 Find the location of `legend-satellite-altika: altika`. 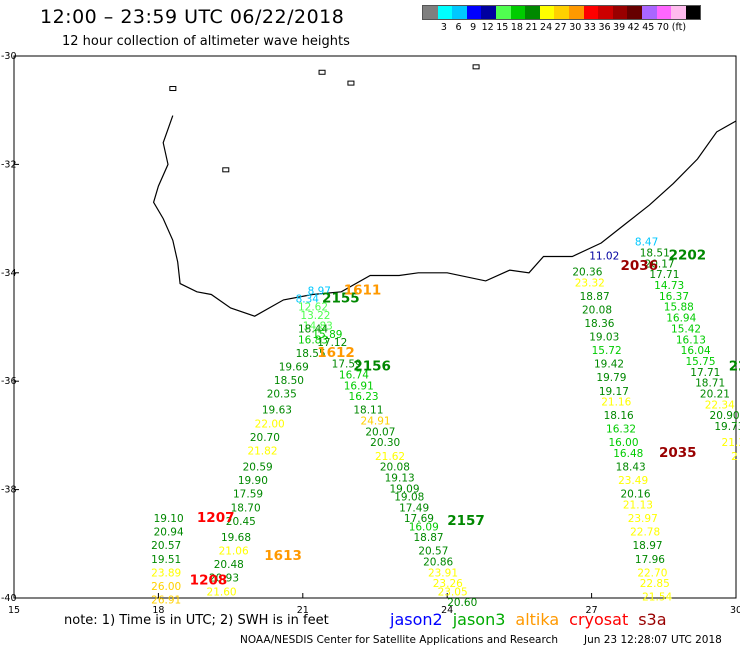

legend-satellite-altika: altika is located at coordinates (537, 619).